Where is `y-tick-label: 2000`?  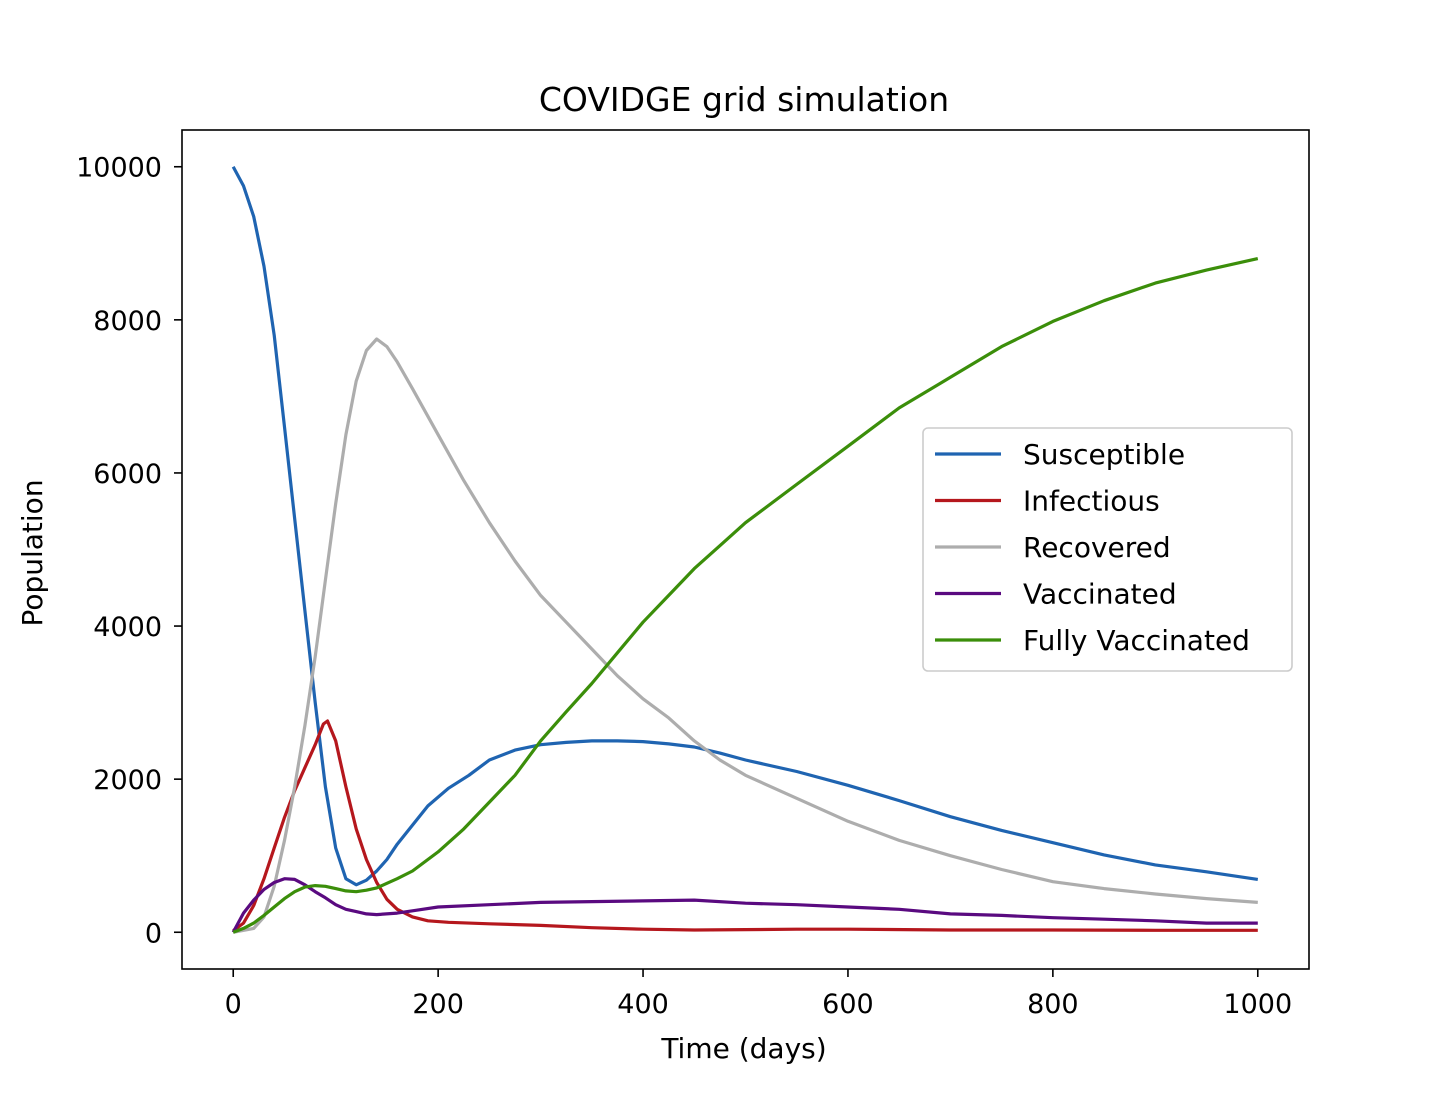 y-tick-label: 2000 is located at coordinates (127, 780).